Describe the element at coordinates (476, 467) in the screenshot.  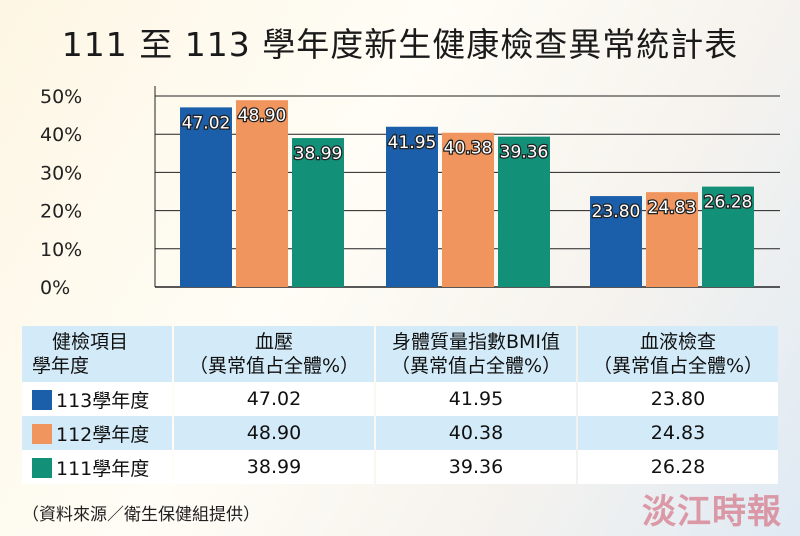
I see `table-cell: 39.36` at that location.